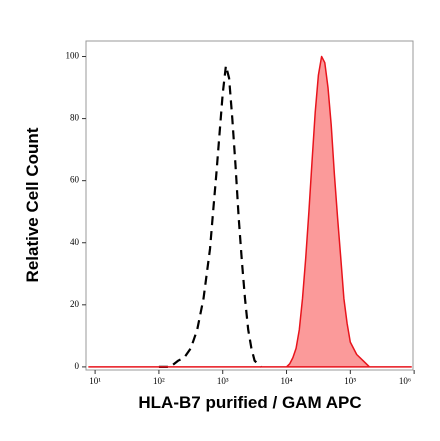  Describe the element at coordinates (159, 381) in the screenshot. I see `x-tick-label: 10²` at that location.